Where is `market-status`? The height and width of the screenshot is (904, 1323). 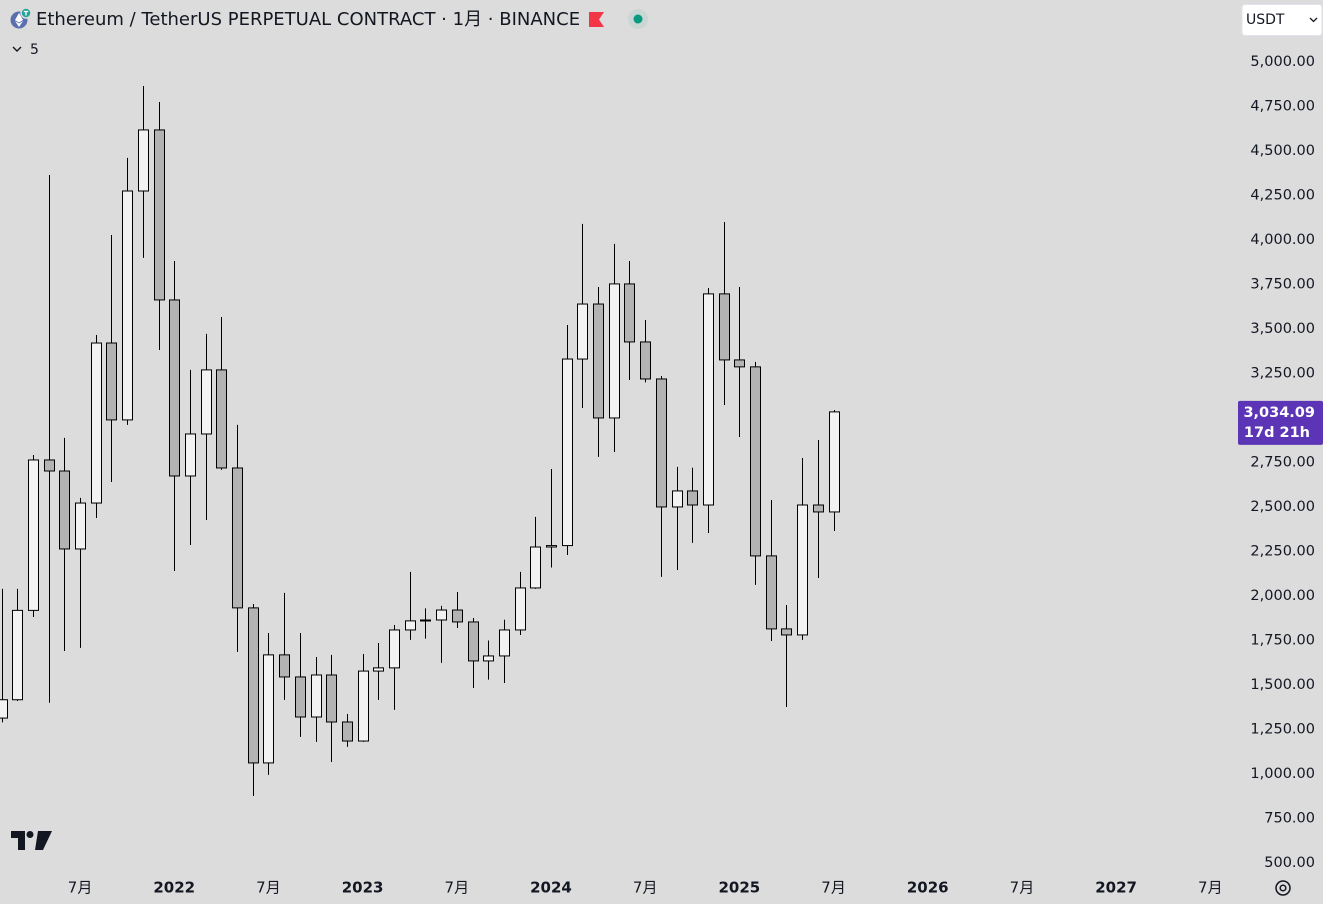 market-status is located at coordinates (638, 19).